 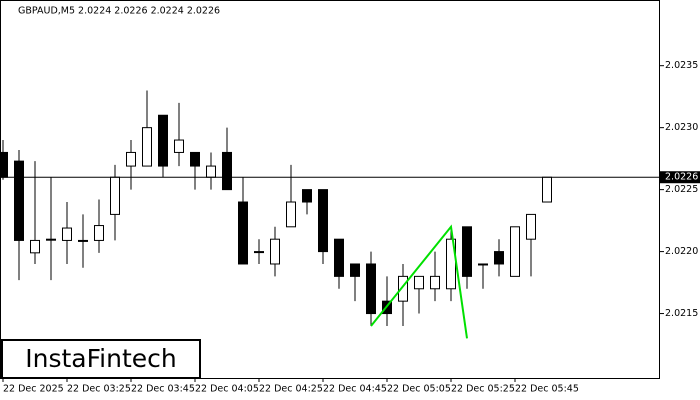 What do you see at coordinates (681, 127) in the screenshot?
I see `y-tick-label: 2.0230` at bounding box center [681, 127].